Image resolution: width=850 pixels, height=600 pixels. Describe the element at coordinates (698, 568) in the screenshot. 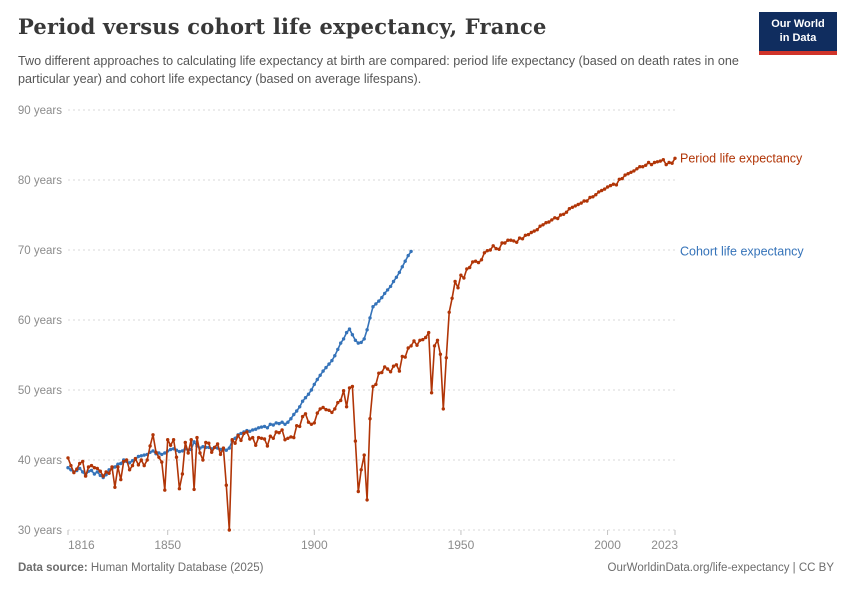

I see `footer-url-link: OurWorldinData.org/life-expectancy` at that location.